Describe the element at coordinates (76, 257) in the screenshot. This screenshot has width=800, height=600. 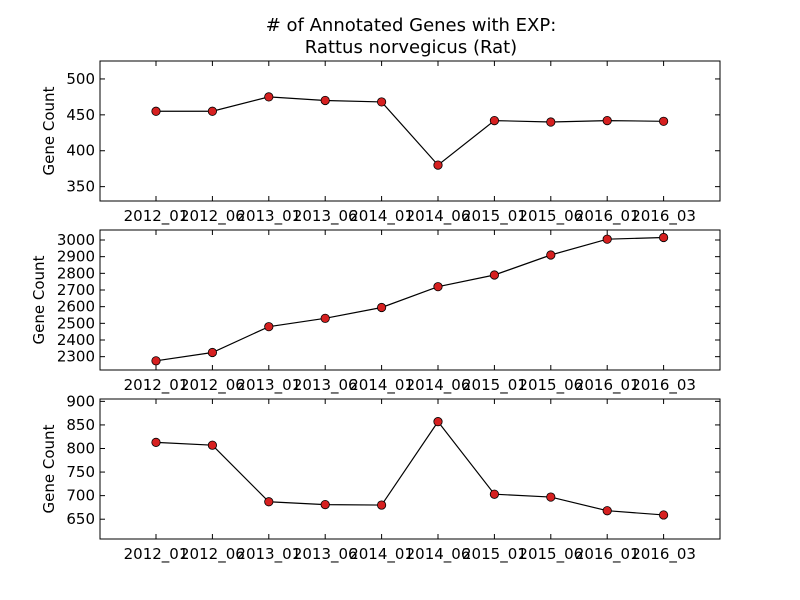
I see `y-tick-label: 2900` at that location.